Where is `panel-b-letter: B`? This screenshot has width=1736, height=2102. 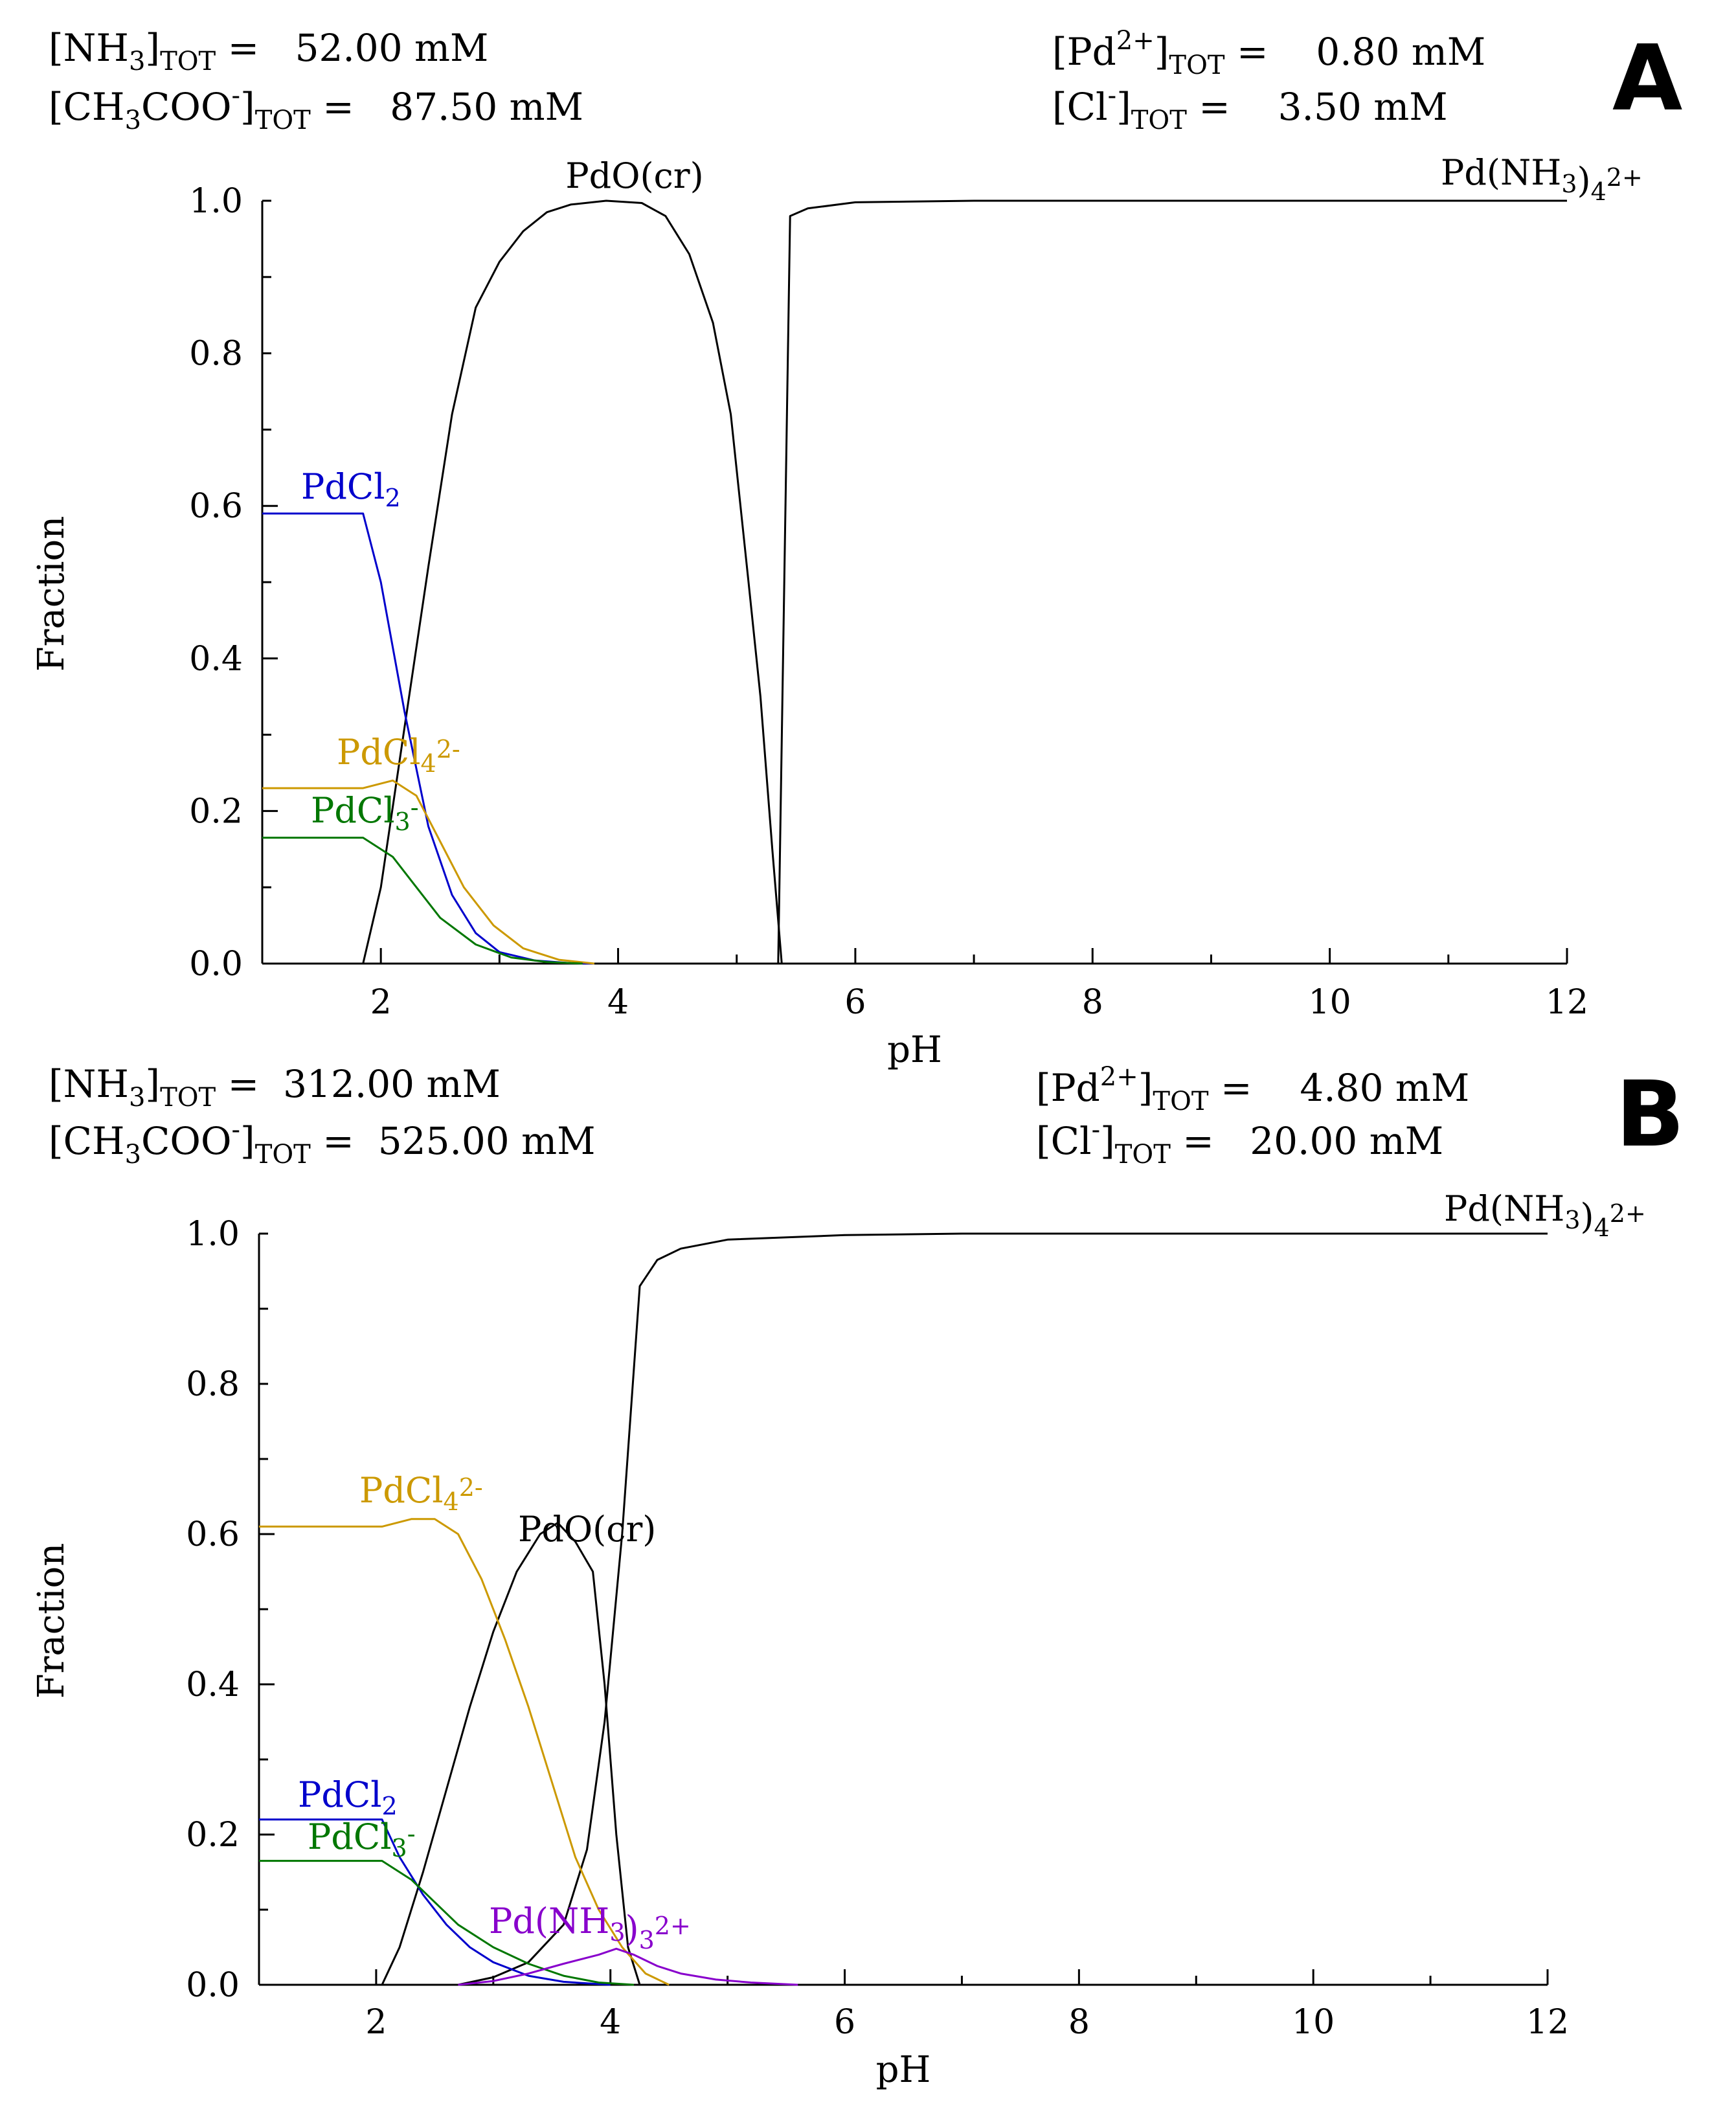 panel-b-letter: B is located at coordinates (1651, 1115).